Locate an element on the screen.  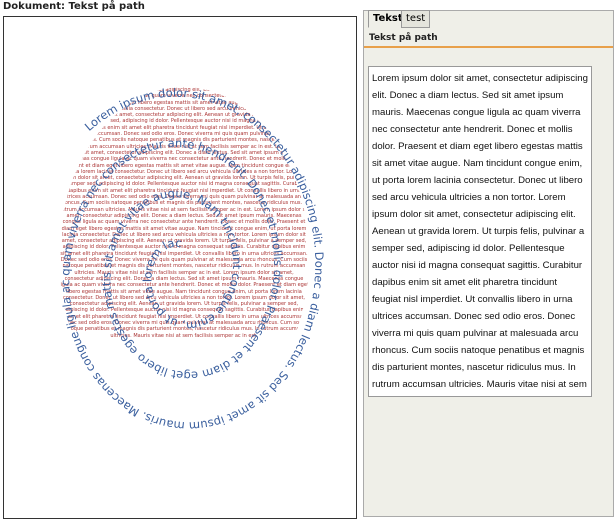
divider is located at coordinates (488, 47).